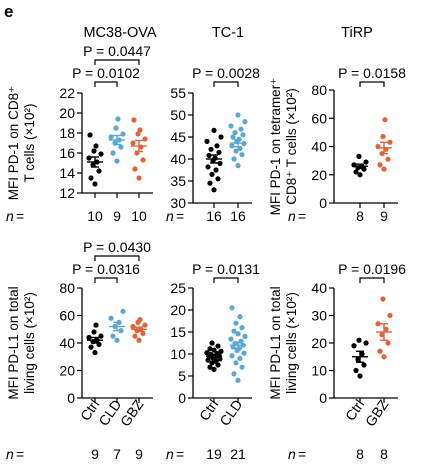 The image size is (426, 471). Describe the element at coordinates (106, 73) in the screenshot. I see `p-value-label: P = 0.0102` at that location.